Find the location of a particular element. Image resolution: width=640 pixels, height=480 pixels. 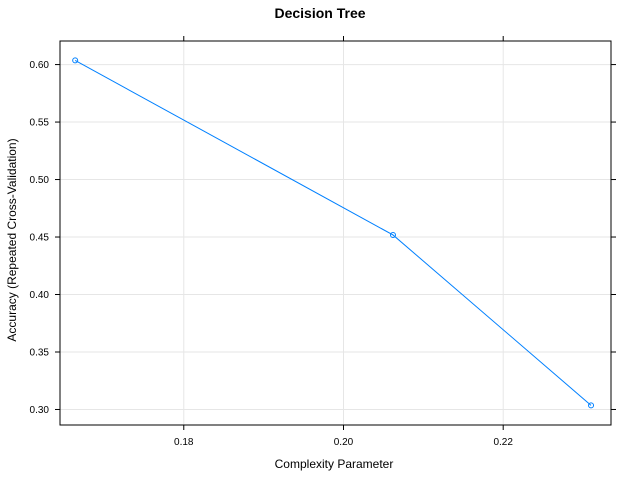

y-tick-label: 0.45 is located at coordinates (40, 238).